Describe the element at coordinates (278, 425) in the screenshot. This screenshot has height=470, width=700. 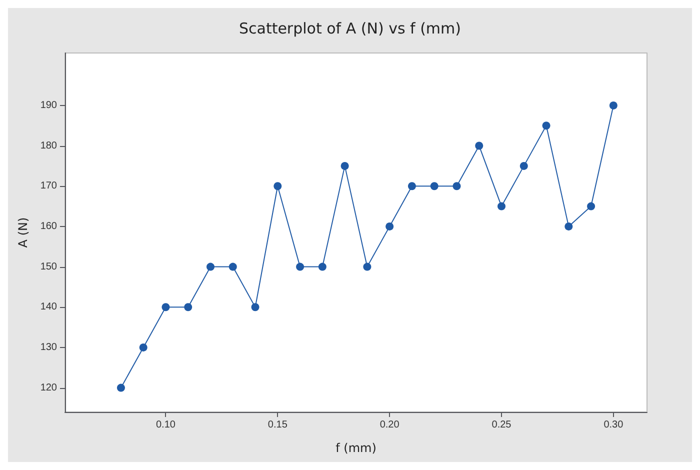
I see `x-tick-label: 0.15` at that location.